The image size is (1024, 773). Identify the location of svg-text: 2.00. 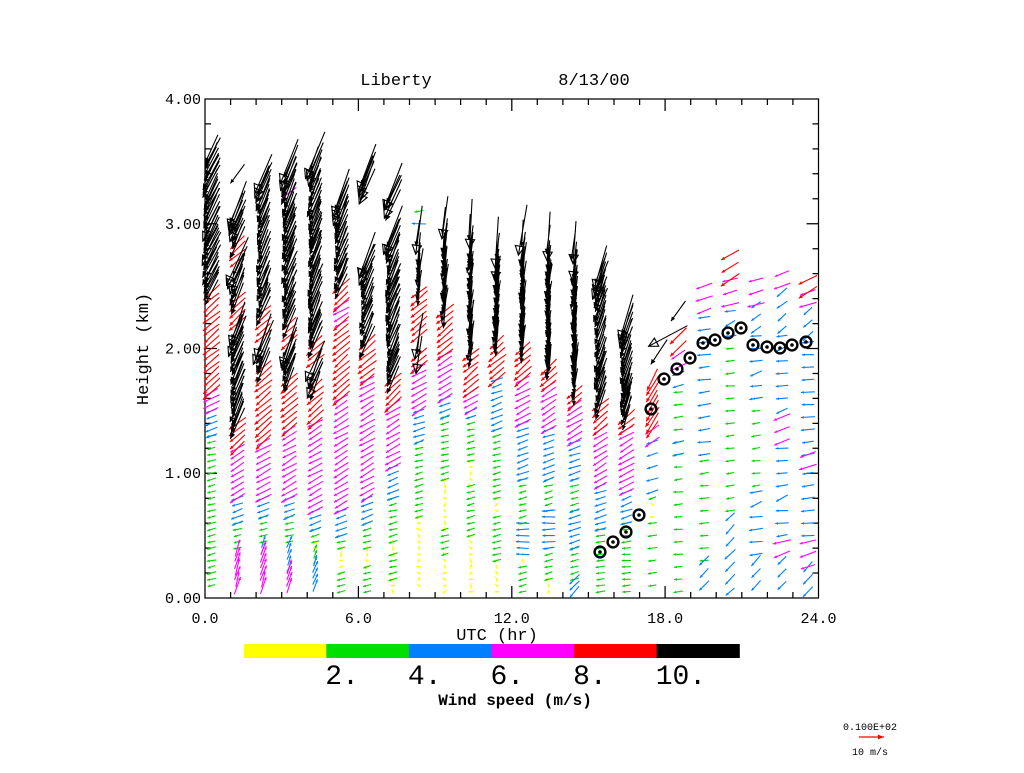
(183, 350).